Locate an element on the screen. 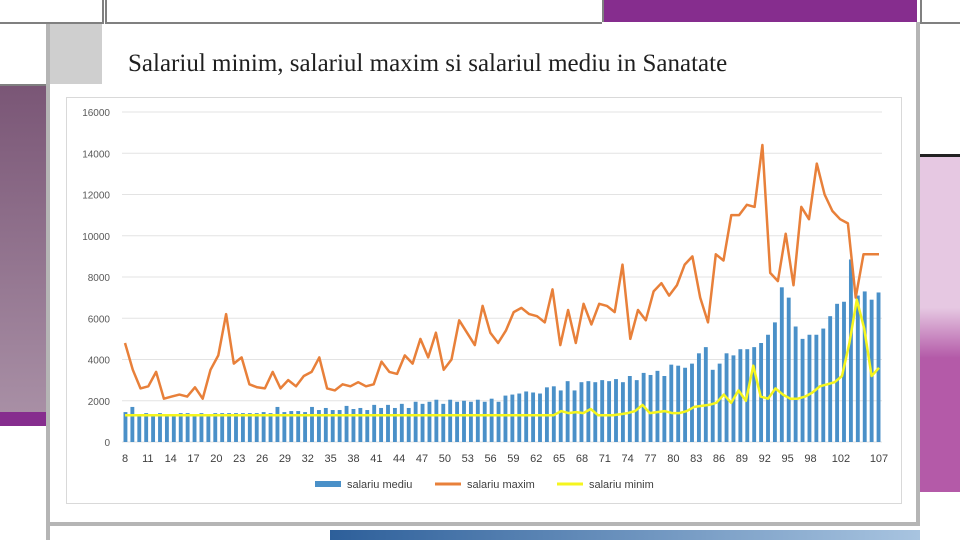  x-tick-label: 20 is located at coordinates (216, 459).